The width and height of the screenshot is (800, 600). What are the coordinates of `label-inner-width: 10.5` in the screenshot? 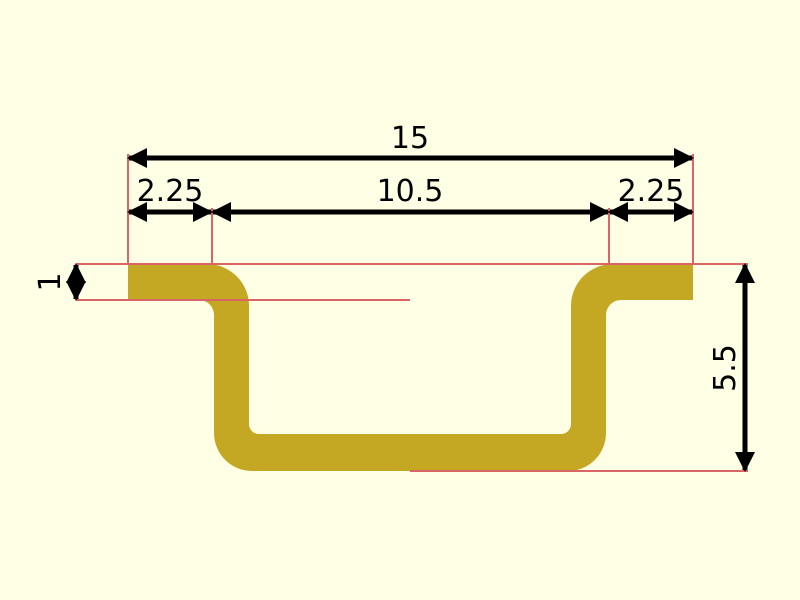 It's located at (410, 191).